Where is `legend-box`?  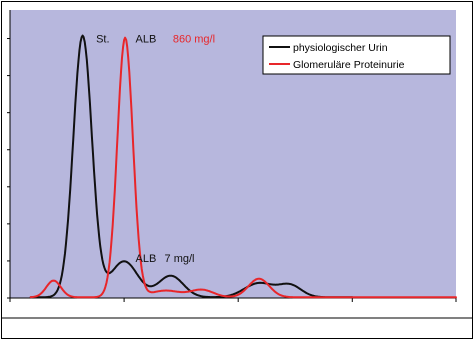
legend-box is located at coordinates (356, 55).